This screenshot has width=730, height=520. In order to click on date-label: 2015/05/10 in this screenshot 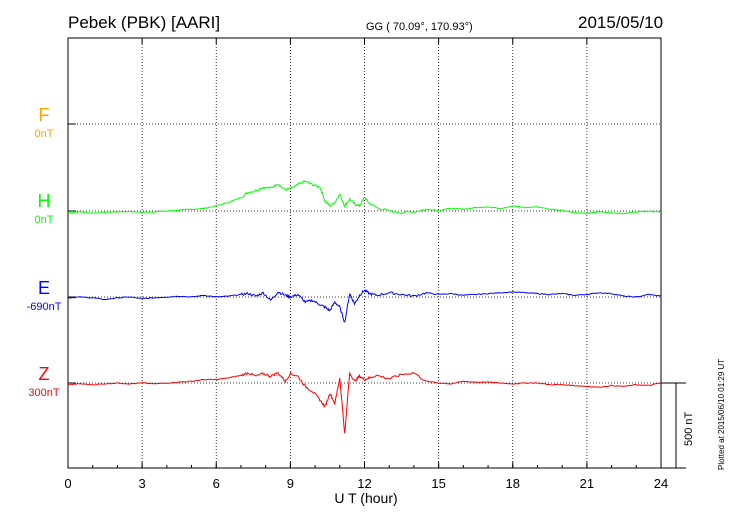, I will do `click(620, 22)`.